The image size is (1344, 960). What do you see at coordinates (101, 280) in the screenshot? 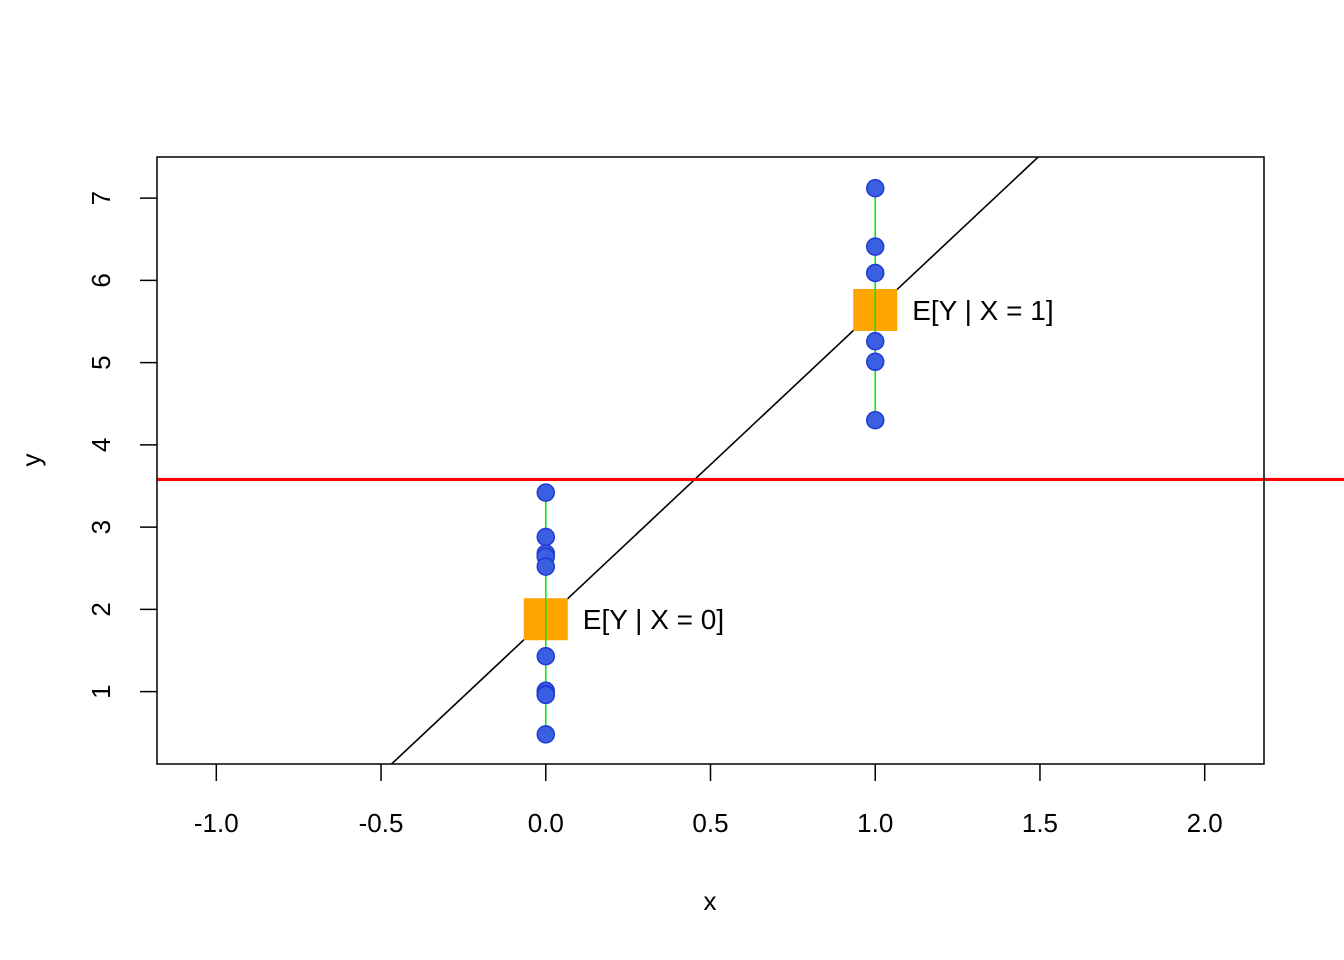
I see `y-tick-label-5: 6` at bounding box center [101, 280].